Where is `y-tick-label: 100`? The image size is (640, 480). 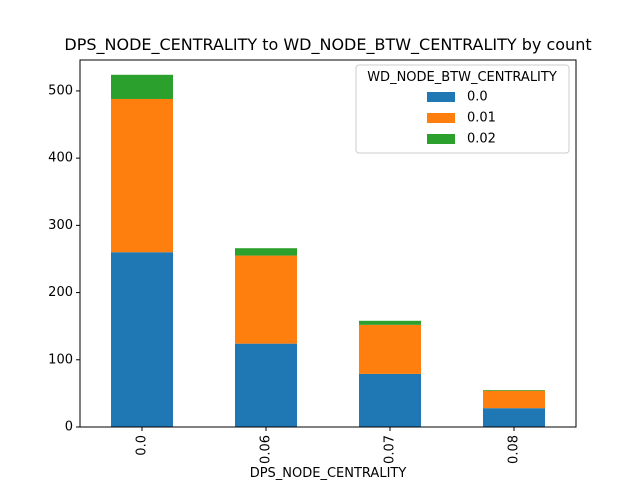
y-tick-label: 100 is located at coordinates (60, 359).